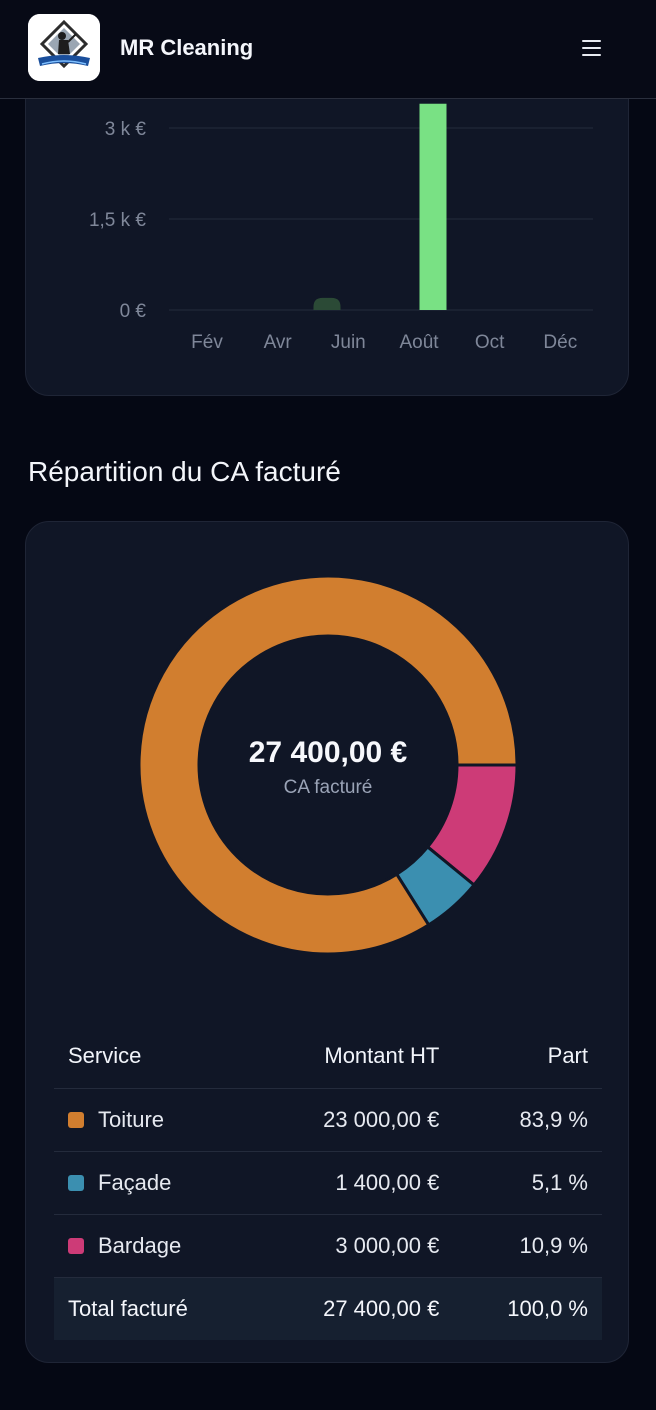 This screenshot has width=656, height=1410. What do you see at coordinates (131, 1119) in the screenshot?
I see `service-name: Toiture` at bounding box center [131, 1119].